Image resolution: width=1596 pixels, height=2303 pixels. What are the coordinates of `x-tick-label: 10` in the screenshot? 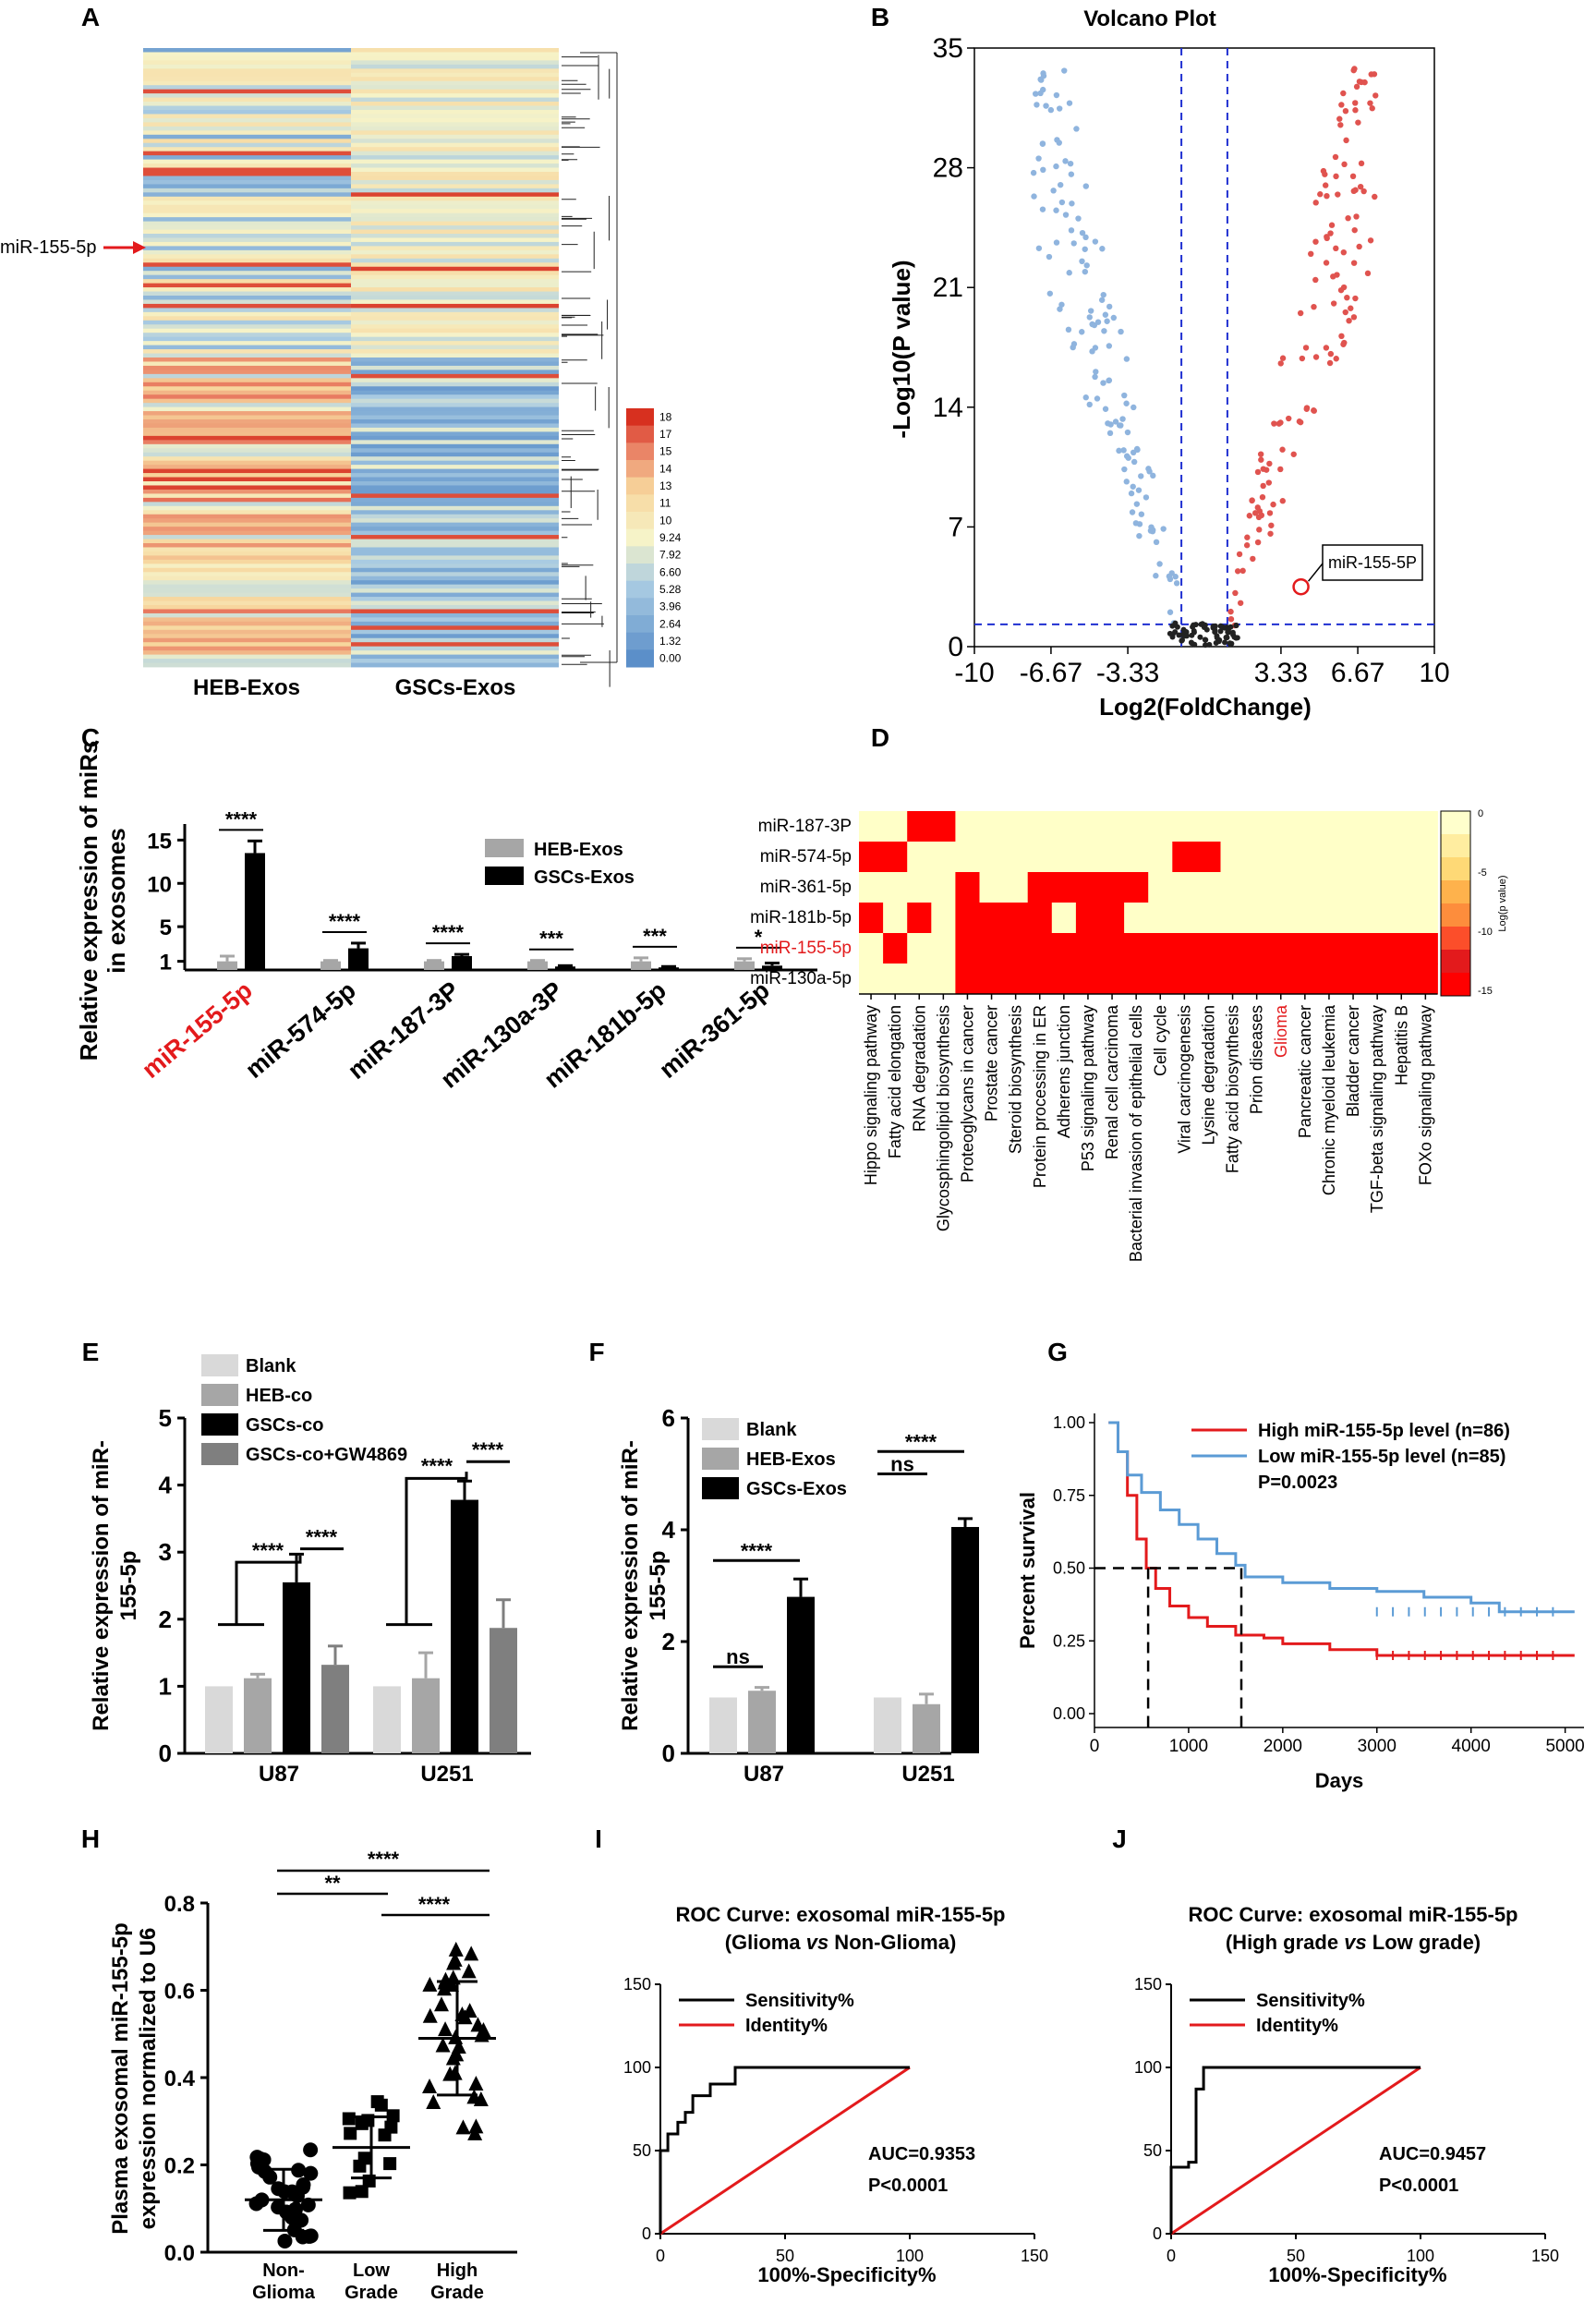 It's located at (1434, 673).